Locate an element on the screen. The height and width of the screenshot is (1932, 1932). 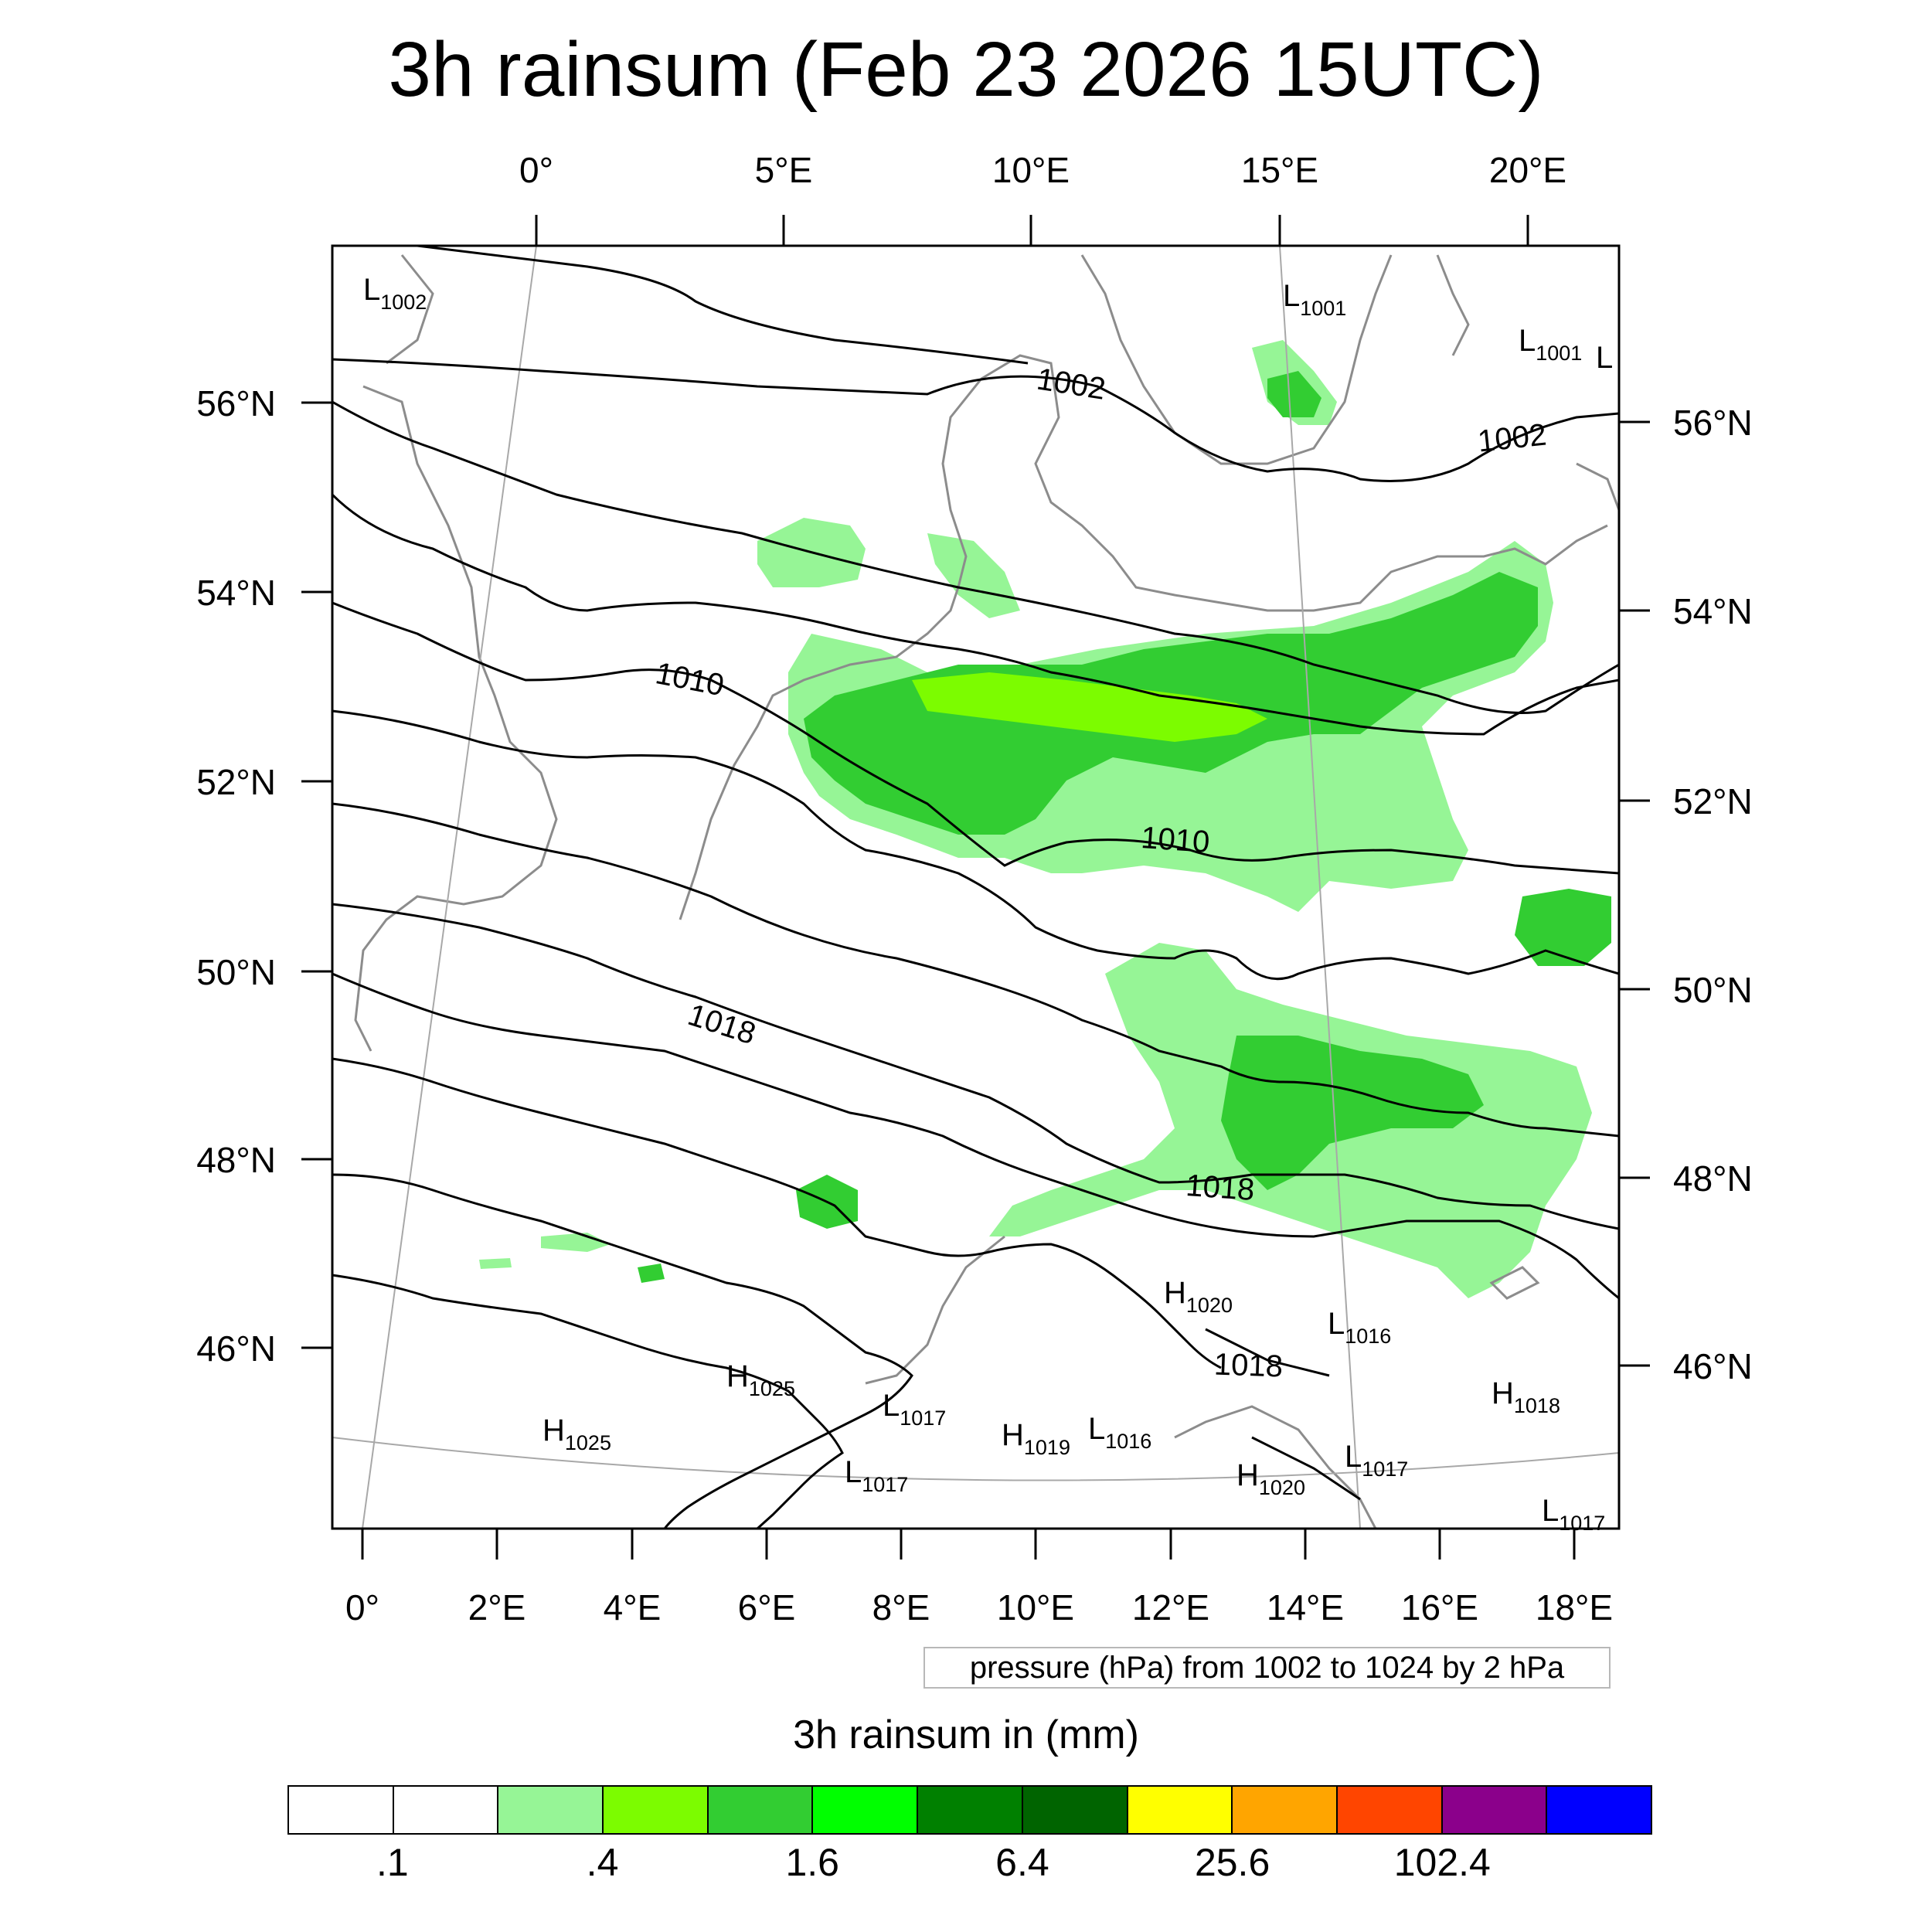
coastline-continent is located at coordinates (1143, 637).